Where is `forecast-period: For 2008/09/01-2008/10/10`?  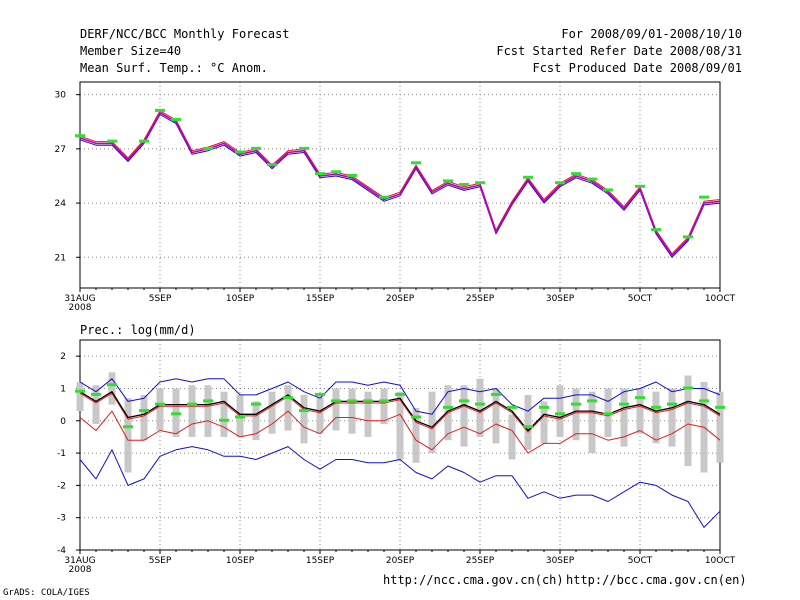 forecast-period: For 2008/09/01-2008/10/10 is located at coordinates (651, 34).